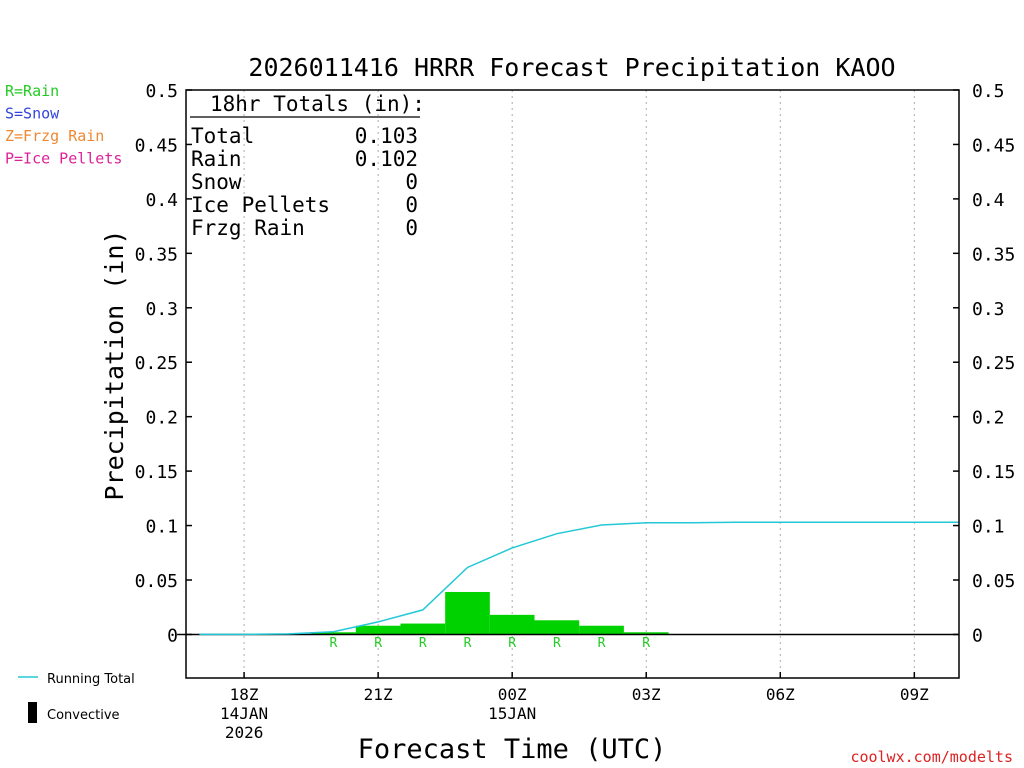 This screenshot has height=768, width=1024. What do you see at coordinates (260, 205) in the screenshot?
I see `totals-row-label: Ice Pellets` at bounding box center [260, 205].